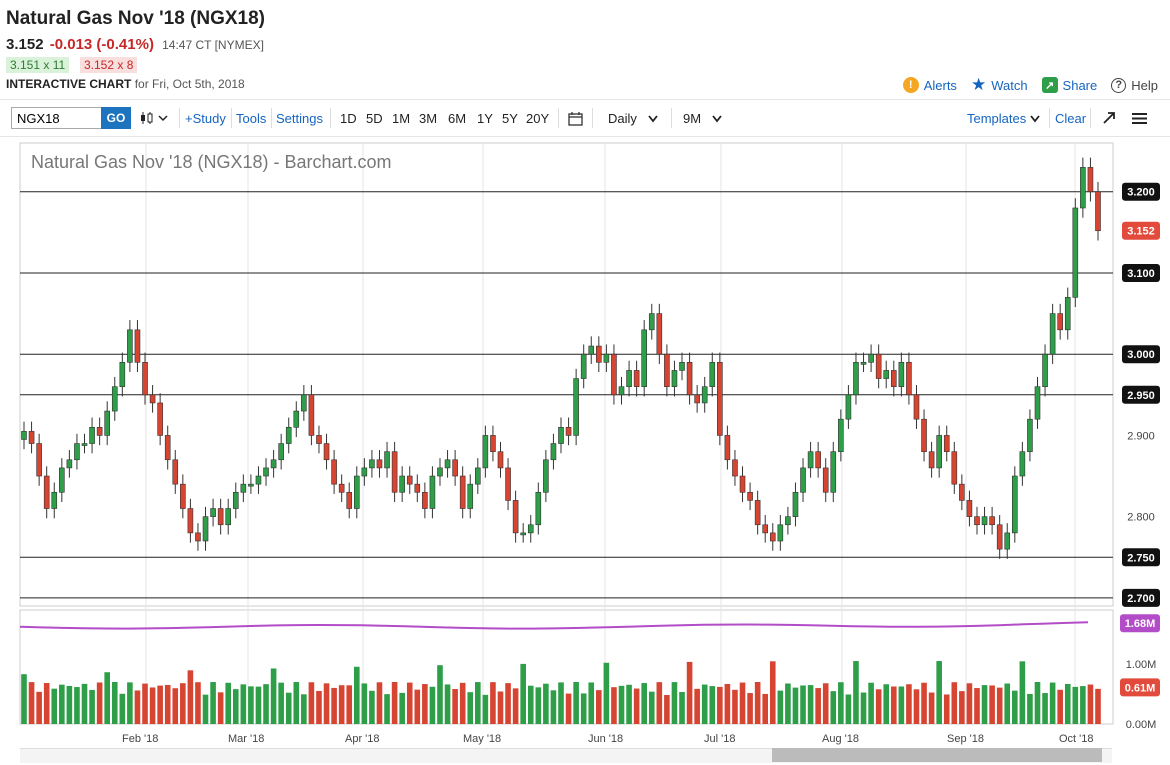 The image size is (1170, 765). What do you see at coordinates (374, 118) in the screenshot?
I see `period-5d: 5D` at bounding box center [374, 118].